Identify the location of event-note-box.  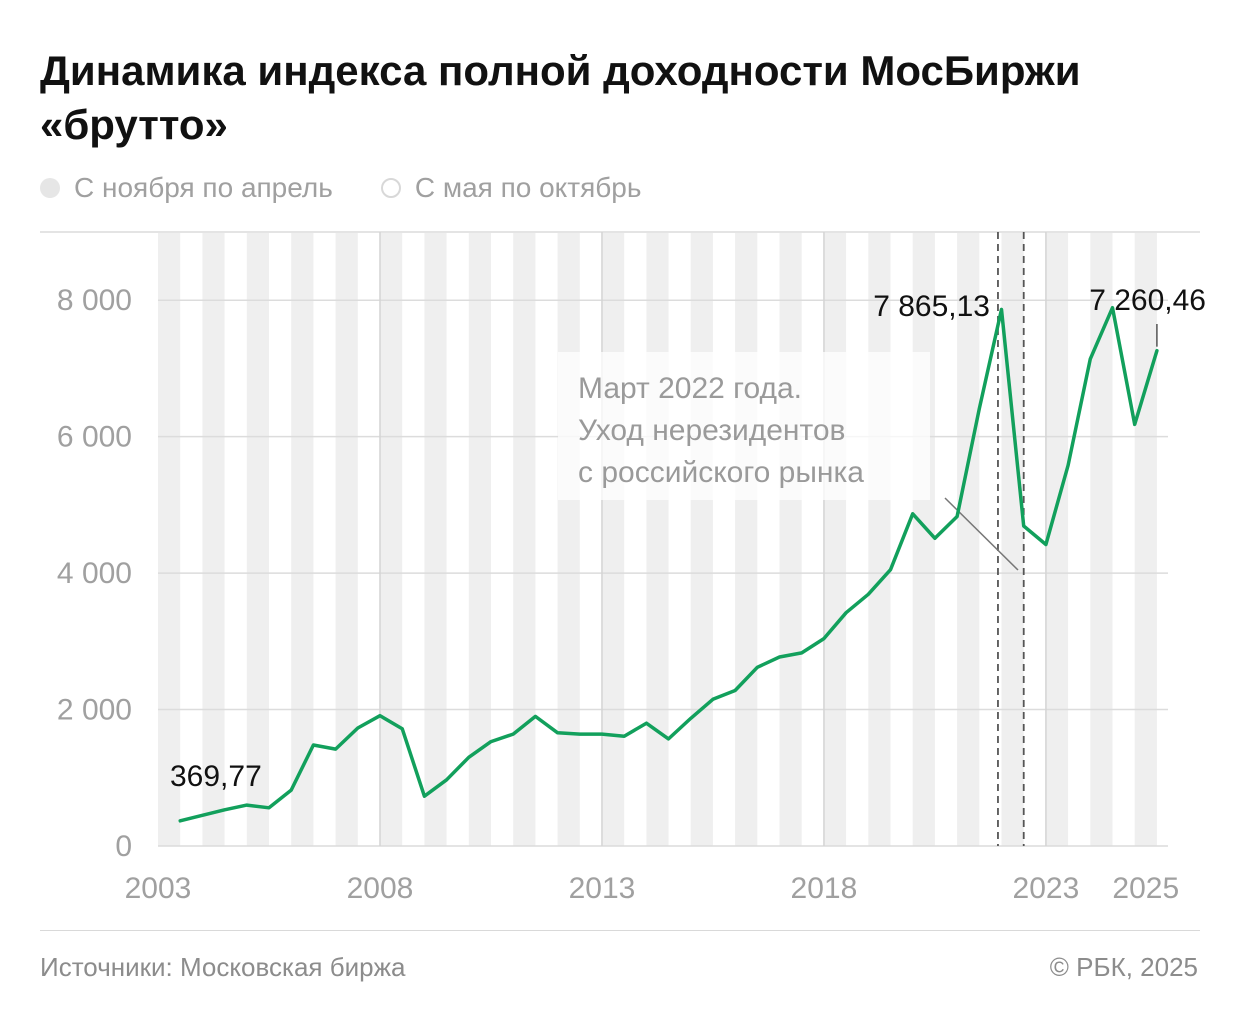
(744, 426).